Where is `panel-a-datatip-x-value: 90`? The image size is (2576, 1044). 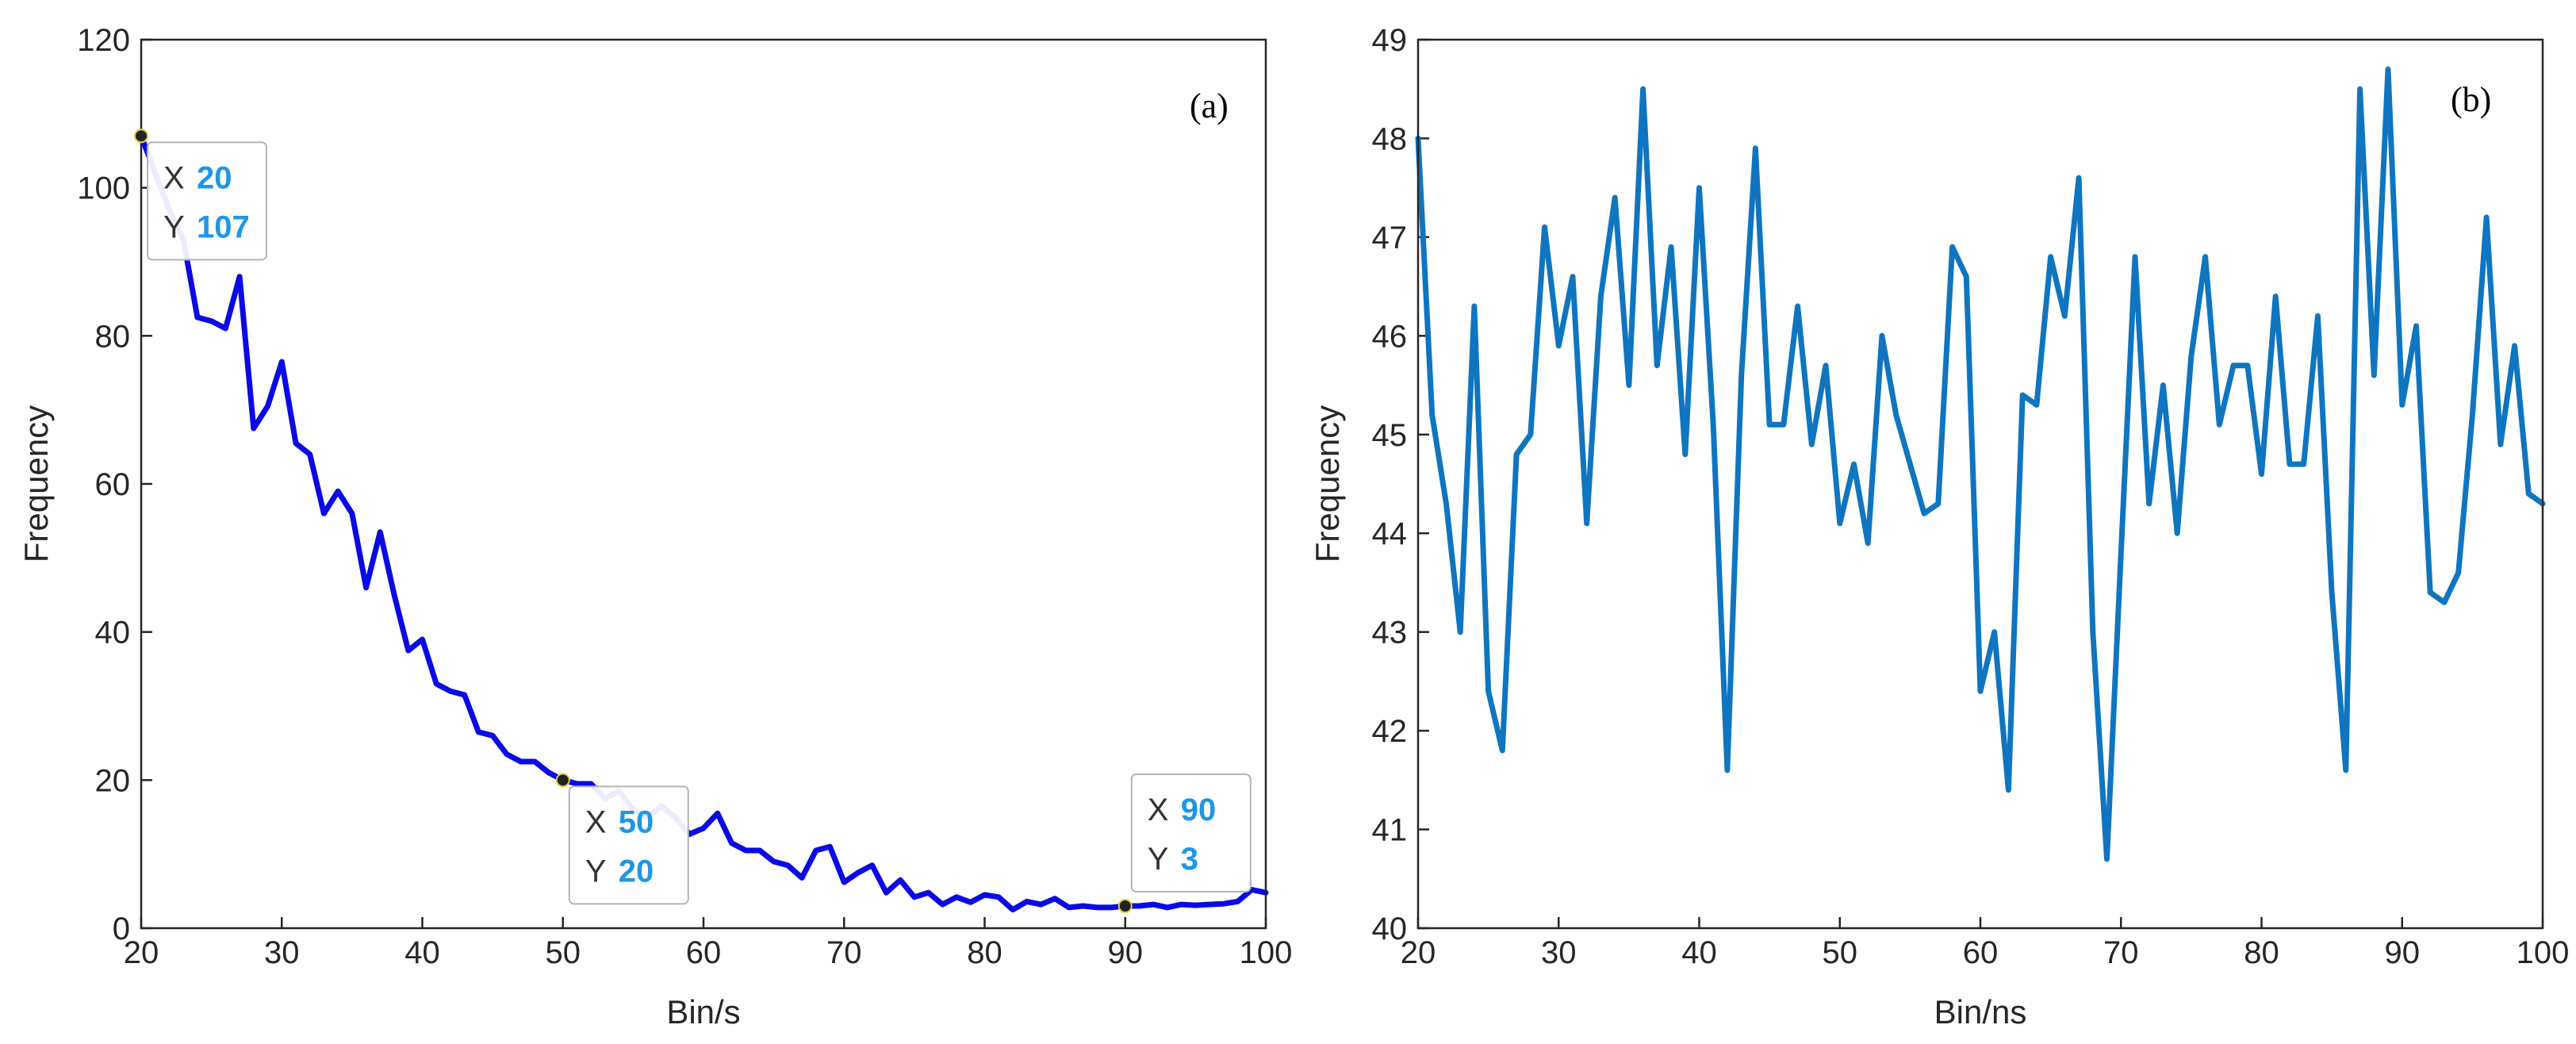 panel-a-datatip-x-value: 90 is located at coordinates (1199, 810).